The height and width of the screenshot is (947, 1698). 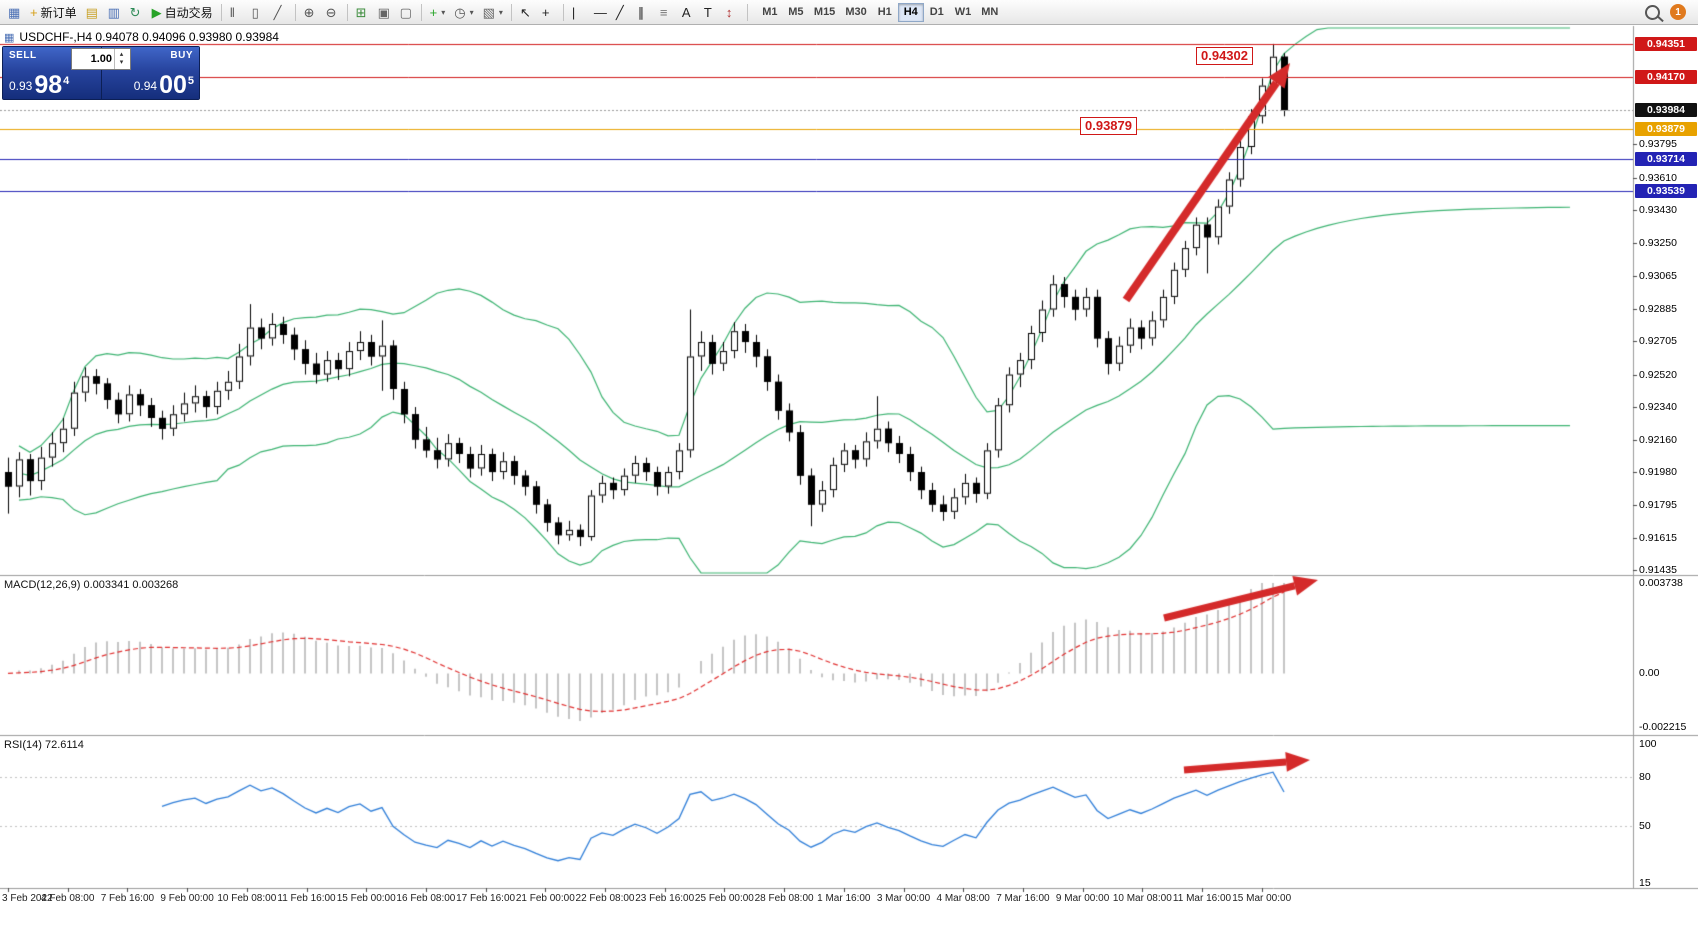 I want to click on price-tick-label: 0.91435, so click(x=1658, y=570).